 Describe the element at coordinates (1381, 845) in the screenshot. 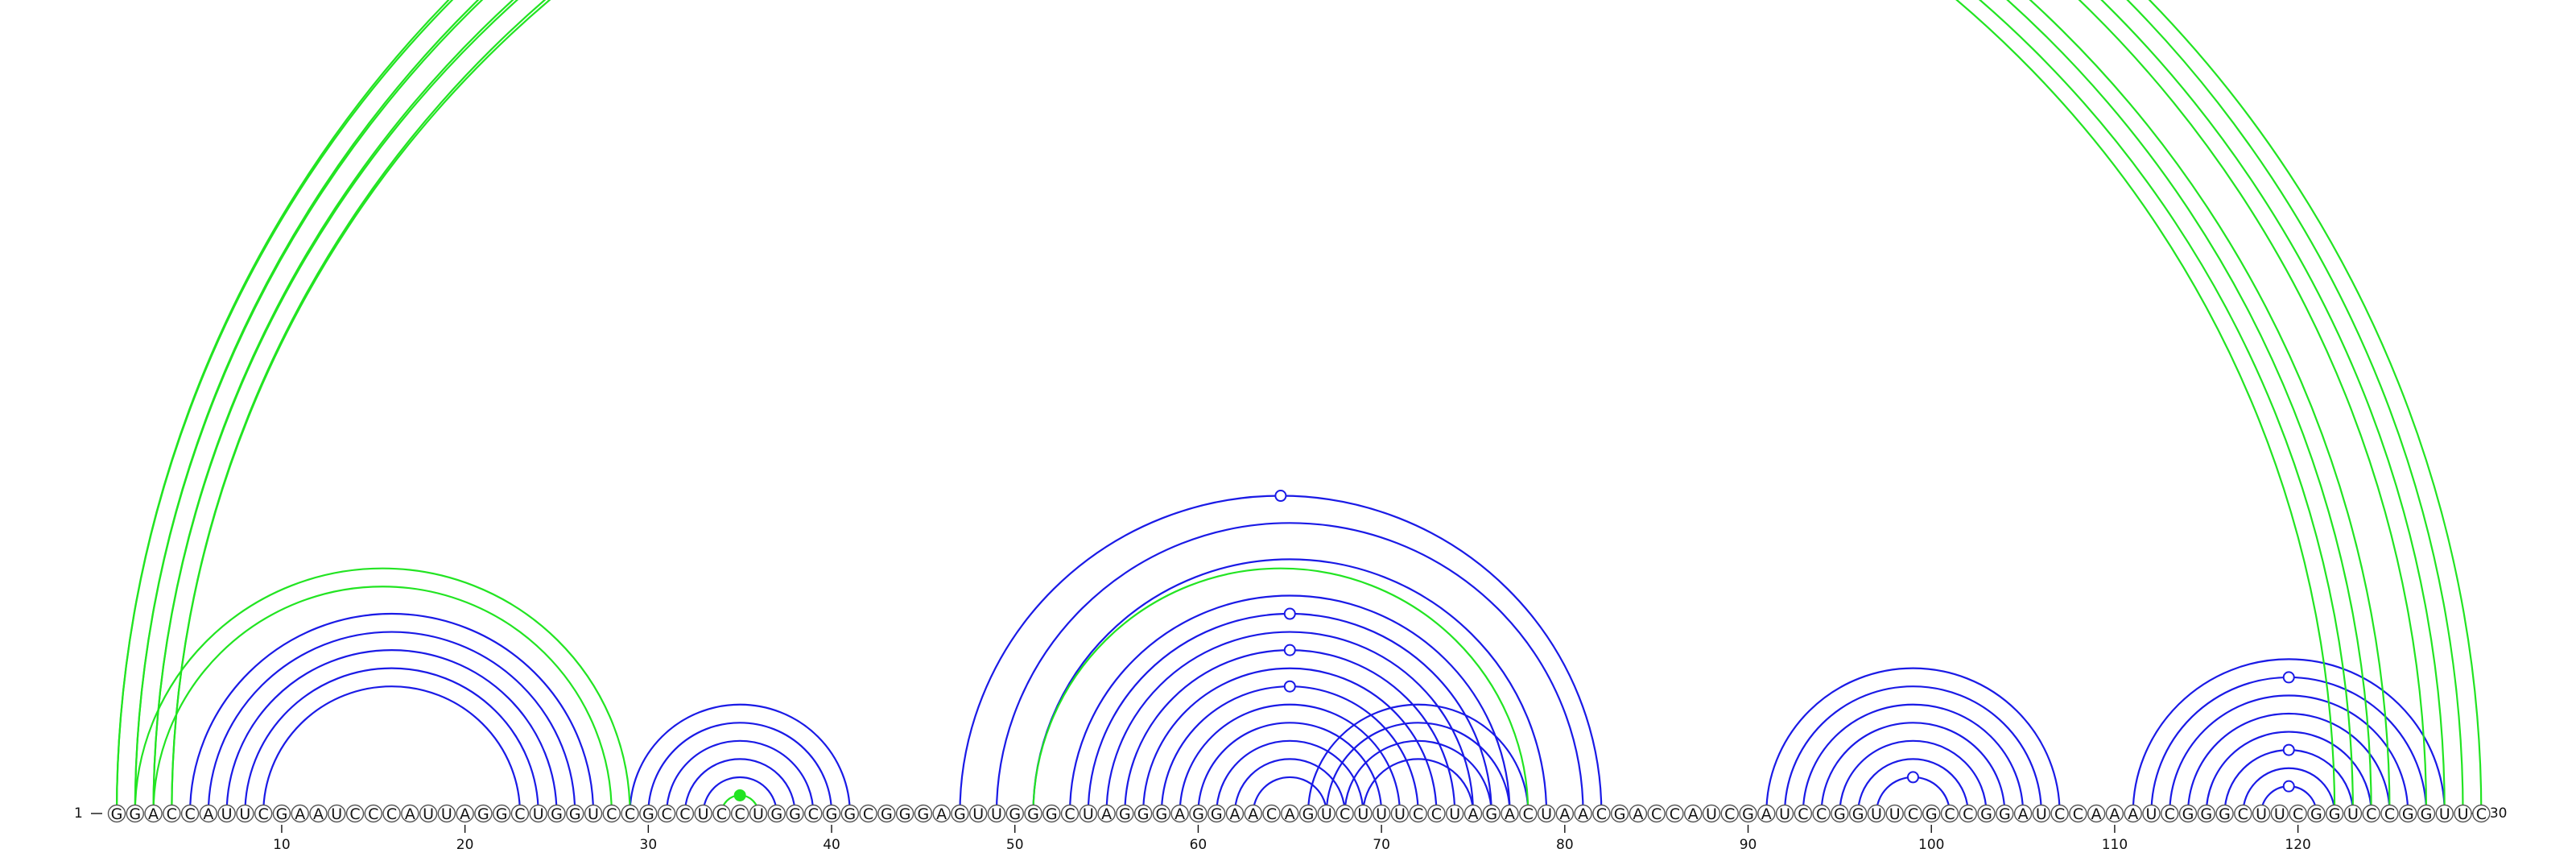

I see `tick-label: 70` at that location.